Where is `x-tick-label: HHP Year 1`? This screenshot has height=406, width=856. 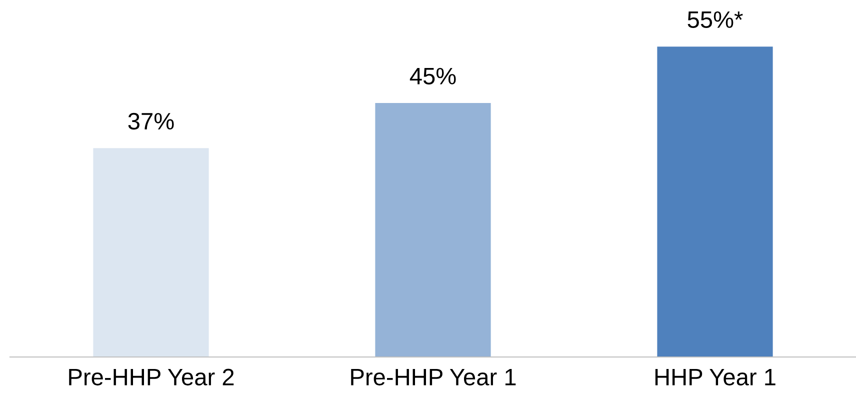
x-tick-label: HHP Year 1 is located at coordinates (715, 377).